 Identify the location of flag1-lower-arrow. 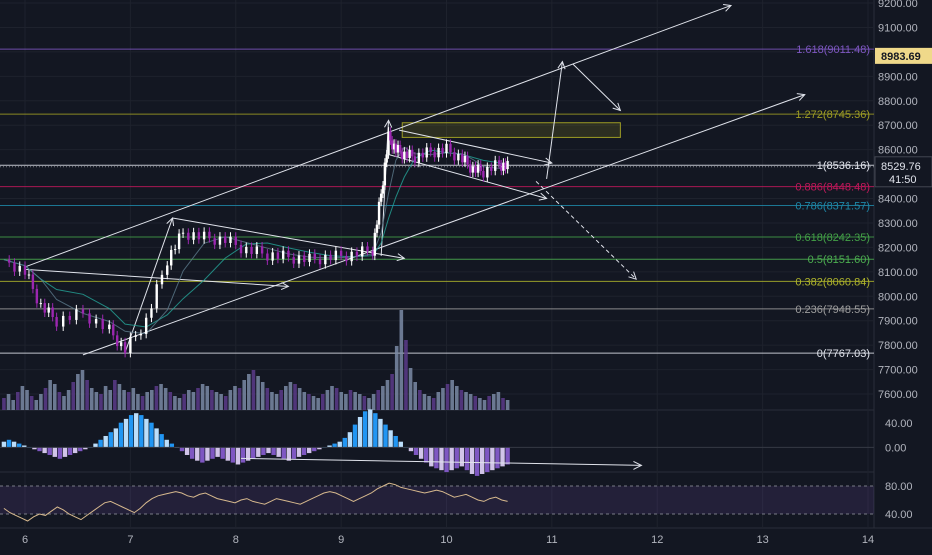
(156, 277).